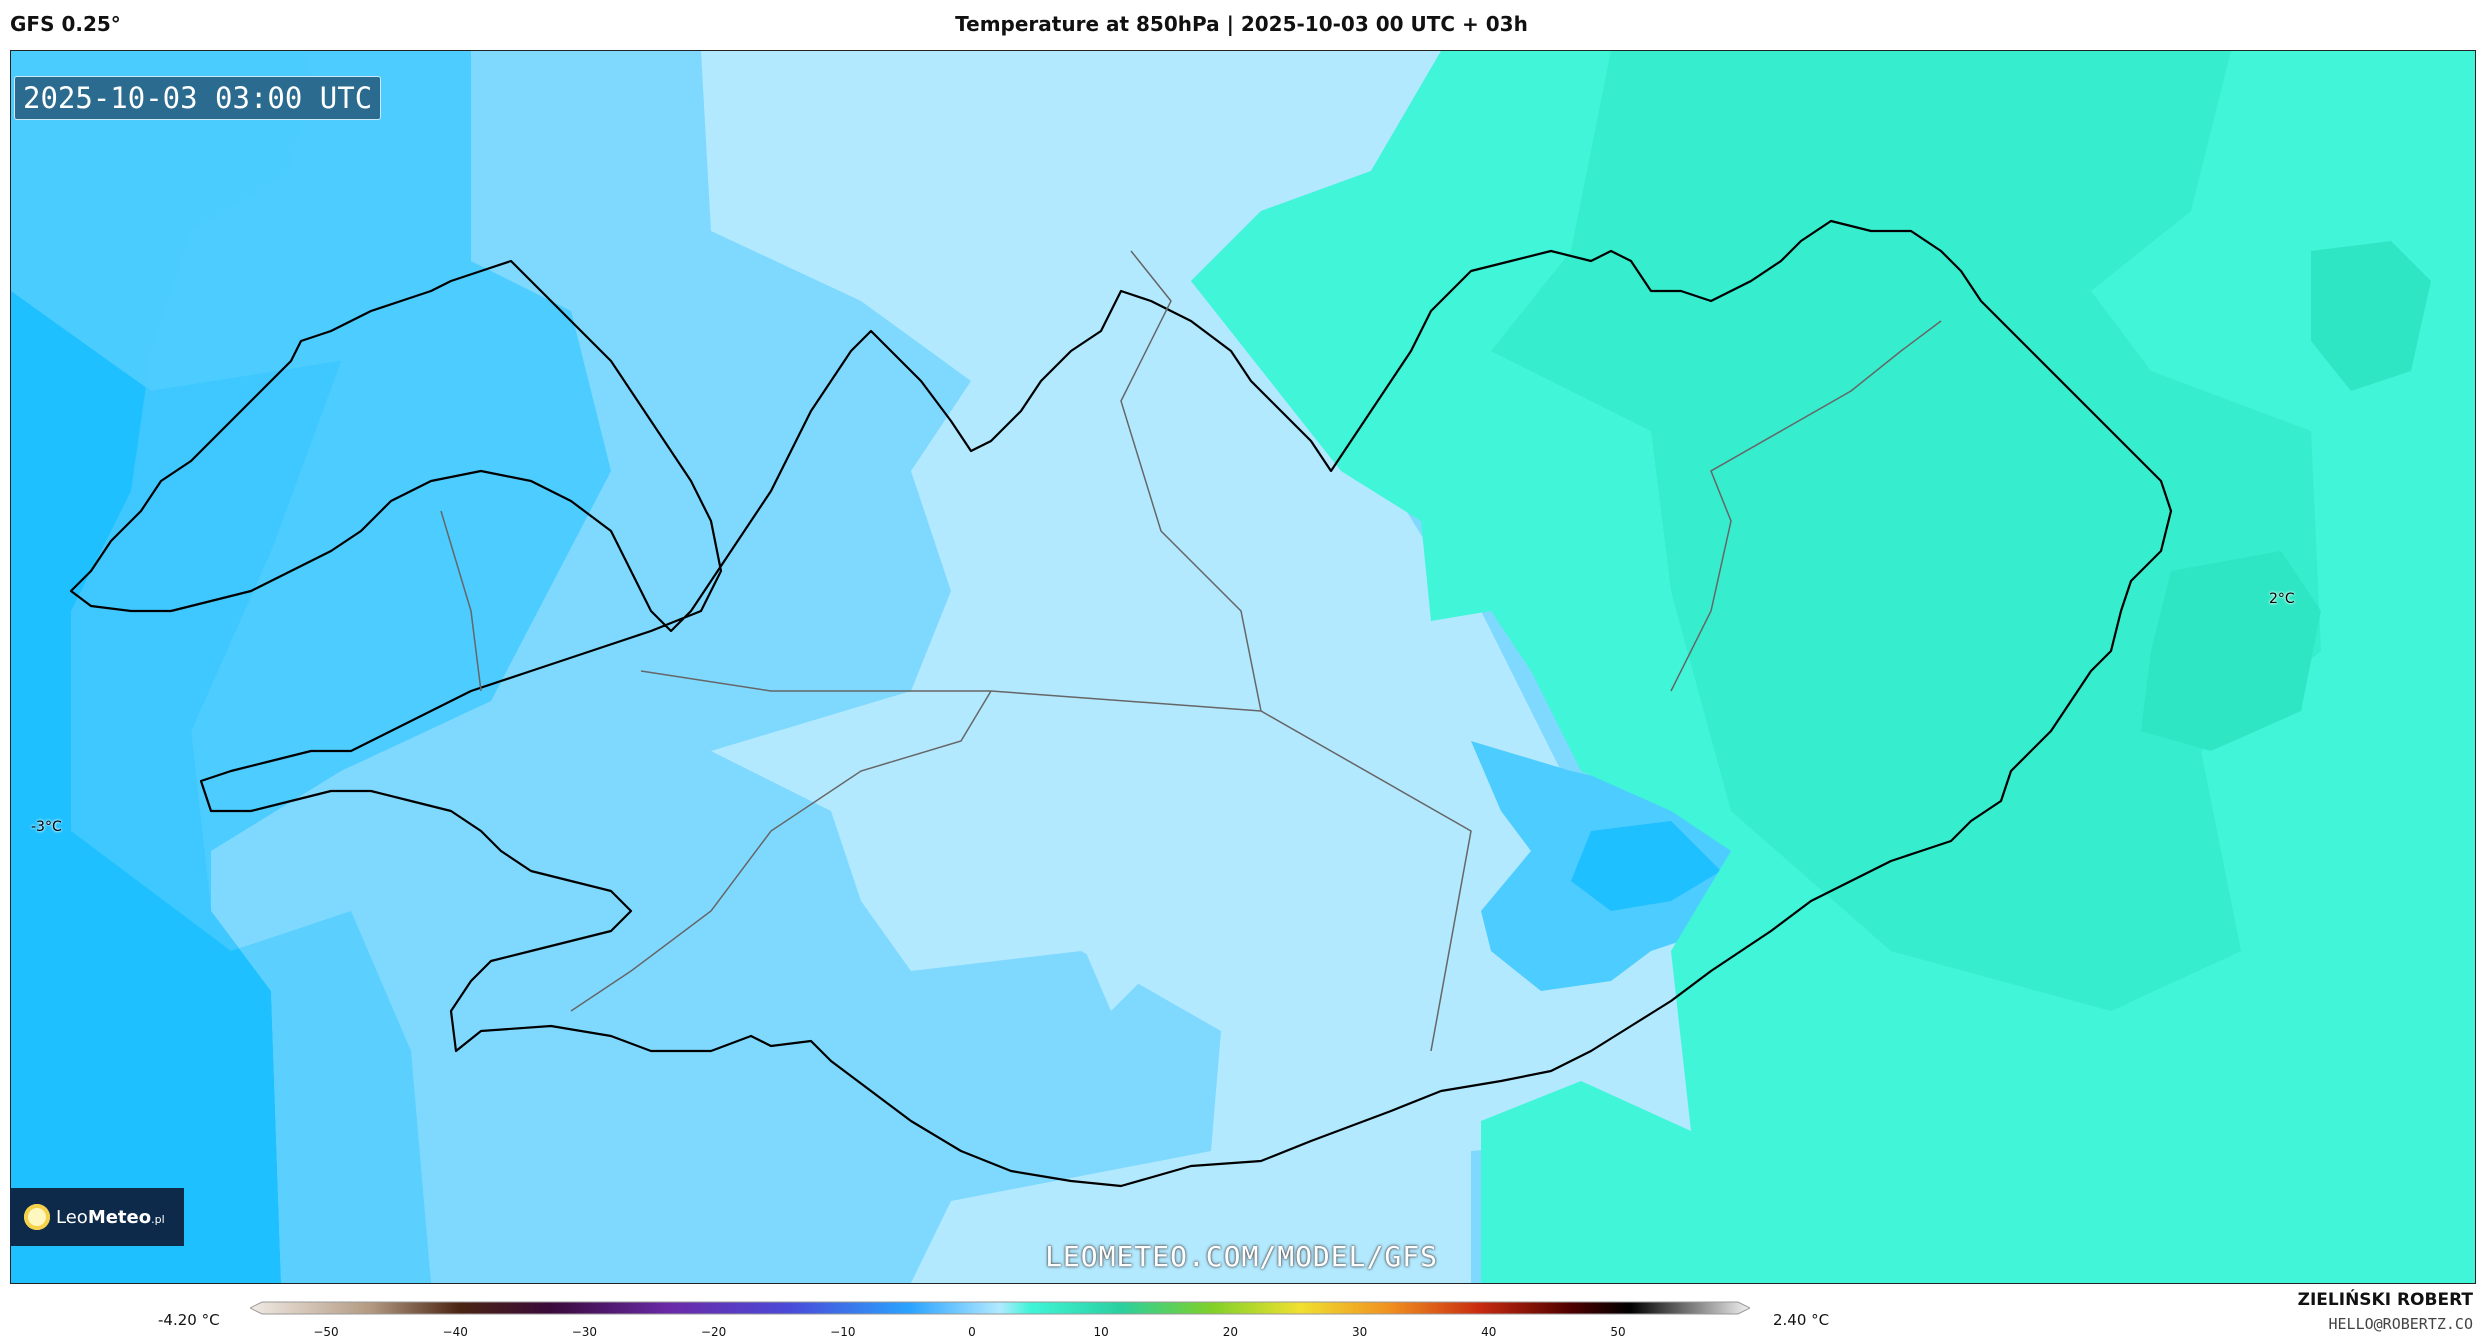 The image size is (2483, 1339). I want to click on sun-icon, so click(37, 1217).